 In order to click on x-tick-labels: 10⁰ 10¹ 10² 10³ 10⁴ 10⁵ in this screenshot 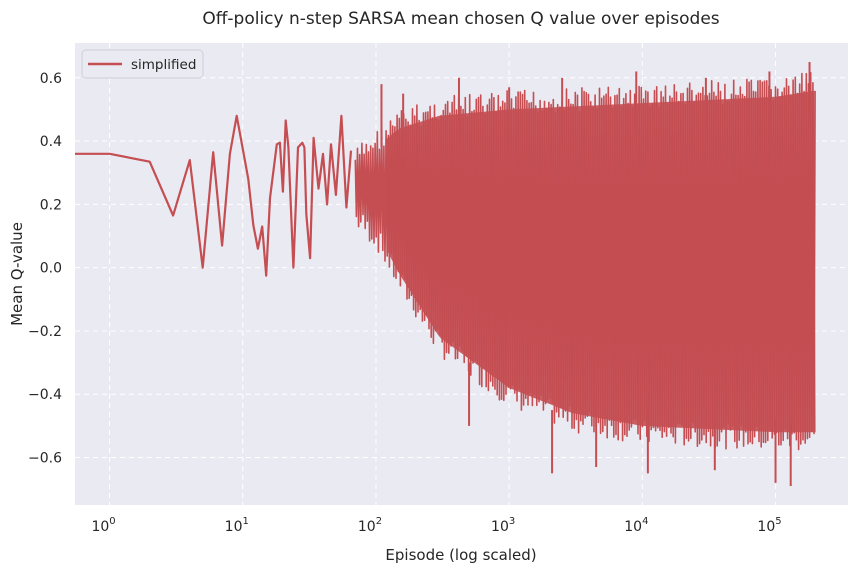, I will do `click(436, 525)`.